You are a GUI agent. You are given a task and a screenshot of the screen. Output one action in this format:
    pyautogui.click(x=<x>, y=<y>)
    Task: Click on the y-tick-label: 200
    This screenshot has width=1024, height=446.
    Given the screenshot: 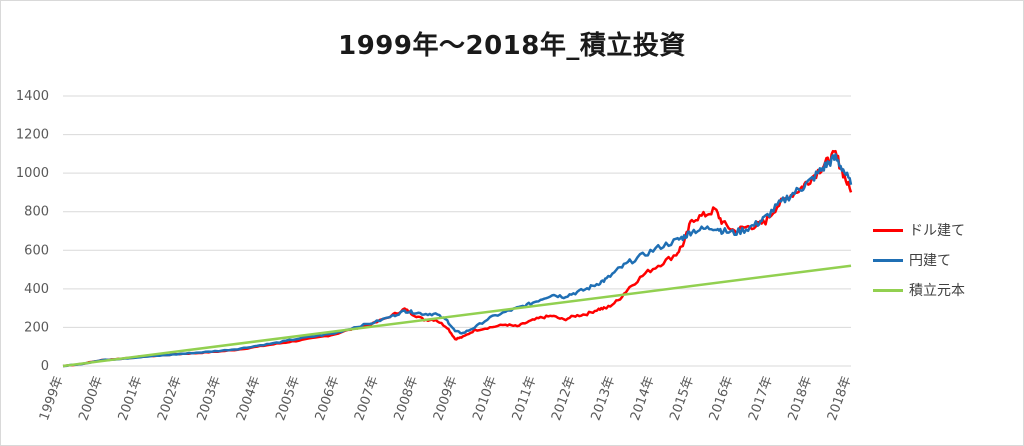 What is the action you would take?
    pyautogui.click(x=36, y=327)
    